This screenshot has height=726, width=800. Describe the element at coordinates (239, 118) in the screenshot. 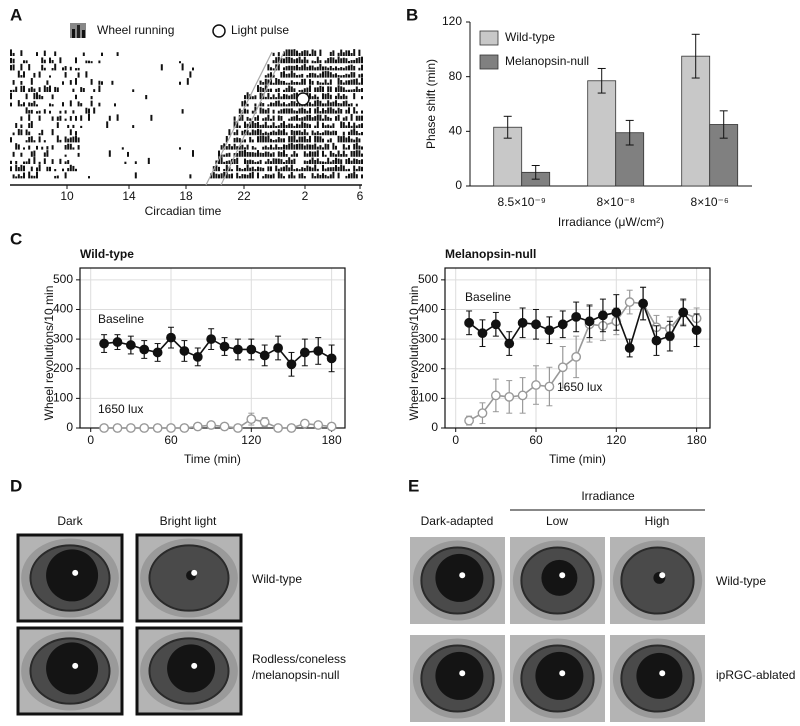

I see `phase-line` at that location.